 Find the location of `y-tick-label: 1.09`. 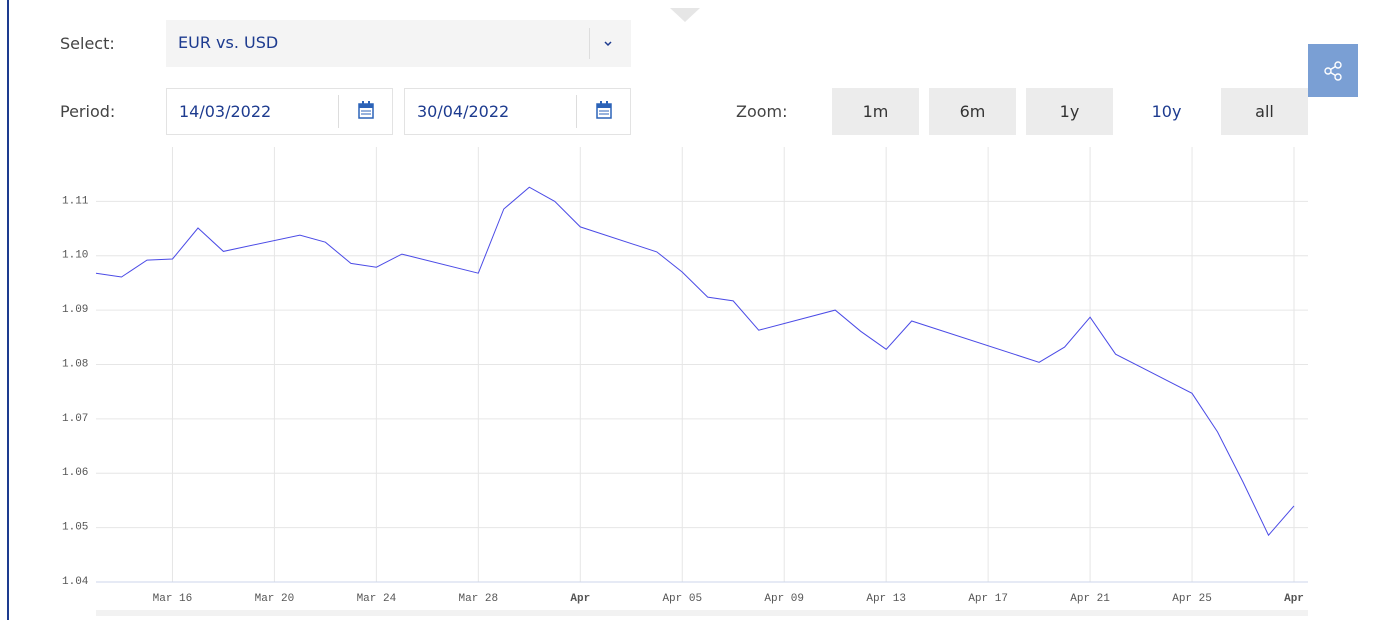

y-tick-label: 1.09 is located at coordinates (75, 310).